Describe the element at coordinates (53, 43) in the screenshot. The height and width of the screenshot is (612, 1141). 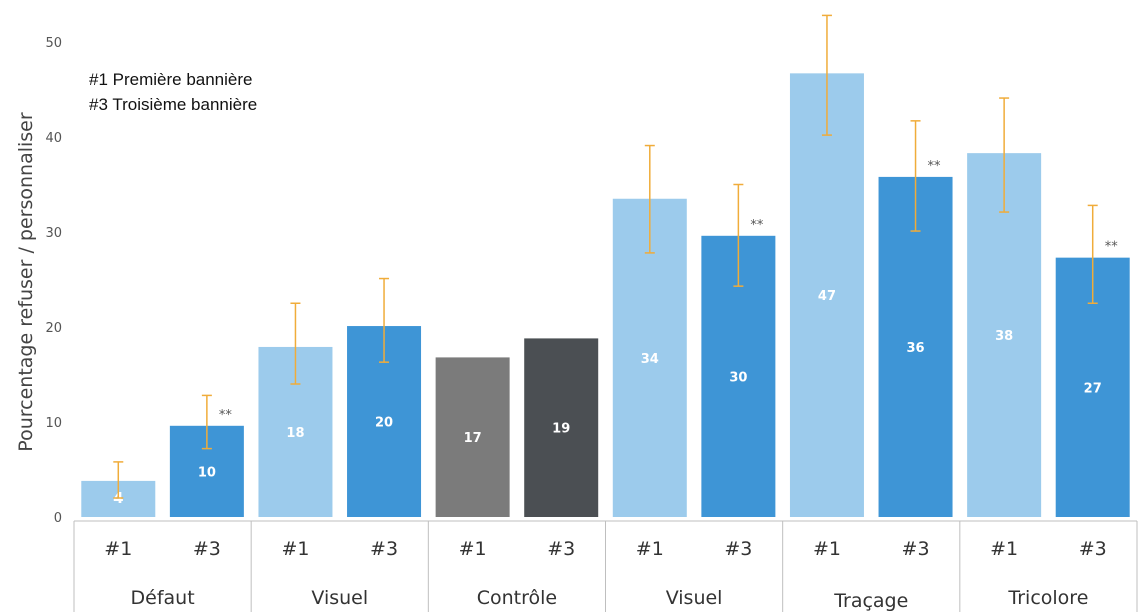
I see `y-tick-label: 50` at that location.